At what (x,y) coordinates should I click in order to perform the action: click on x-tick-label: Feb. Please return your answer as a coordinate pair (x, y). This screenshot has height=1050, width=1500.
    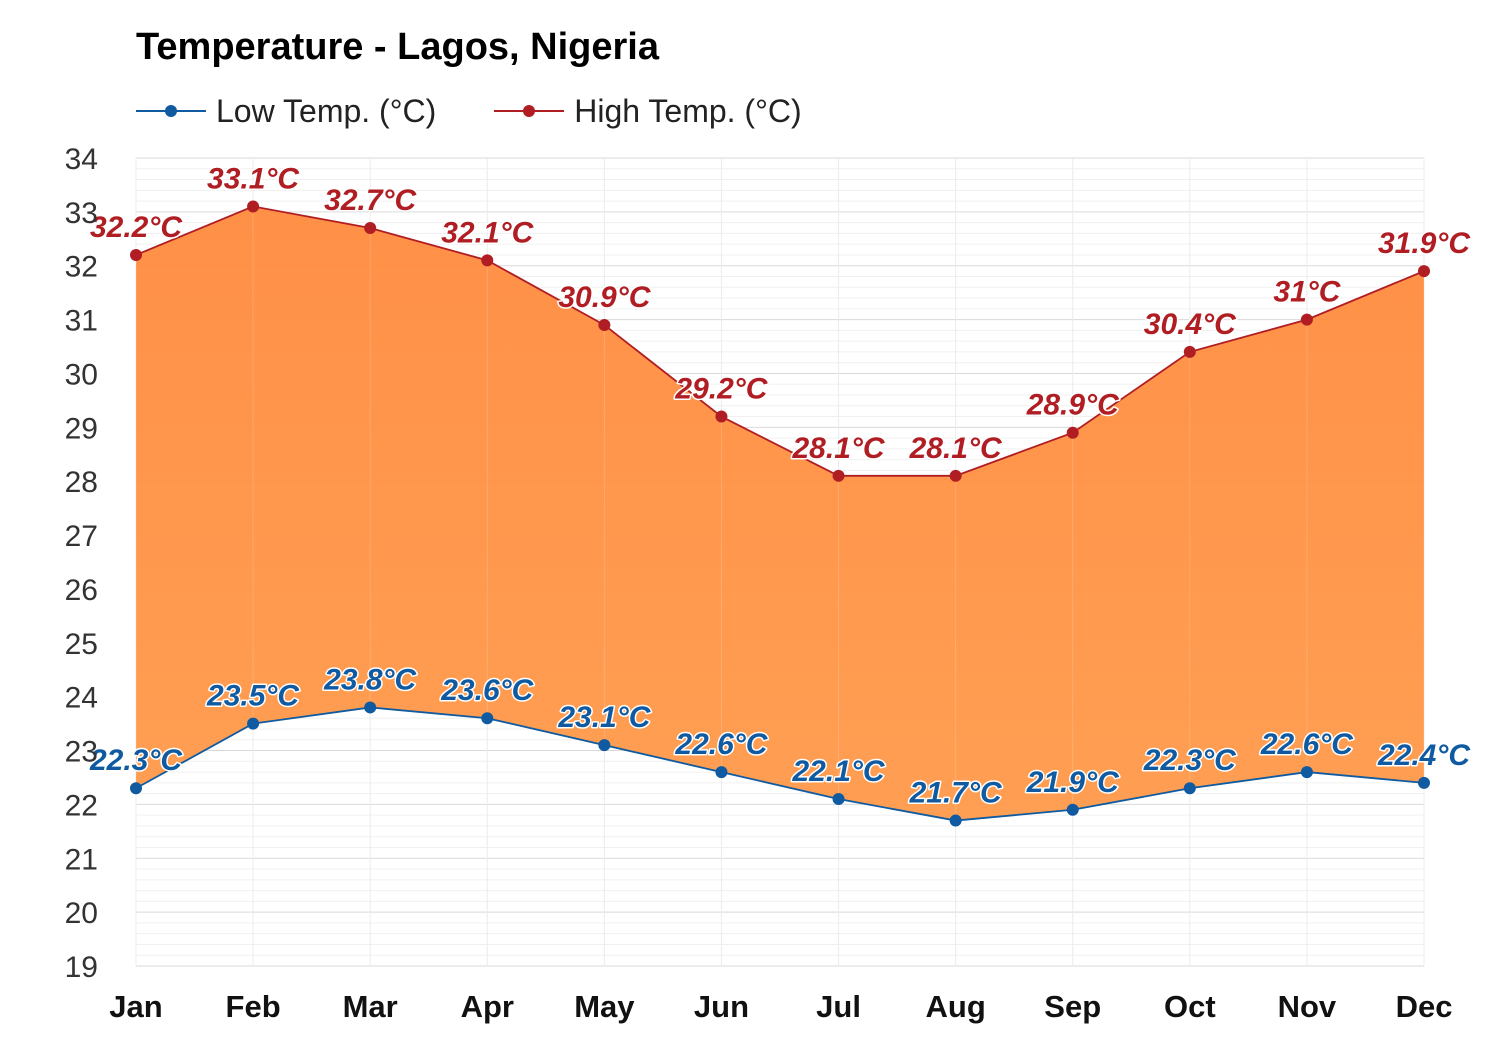
    Looking at the image, I should click on (253, 1006).